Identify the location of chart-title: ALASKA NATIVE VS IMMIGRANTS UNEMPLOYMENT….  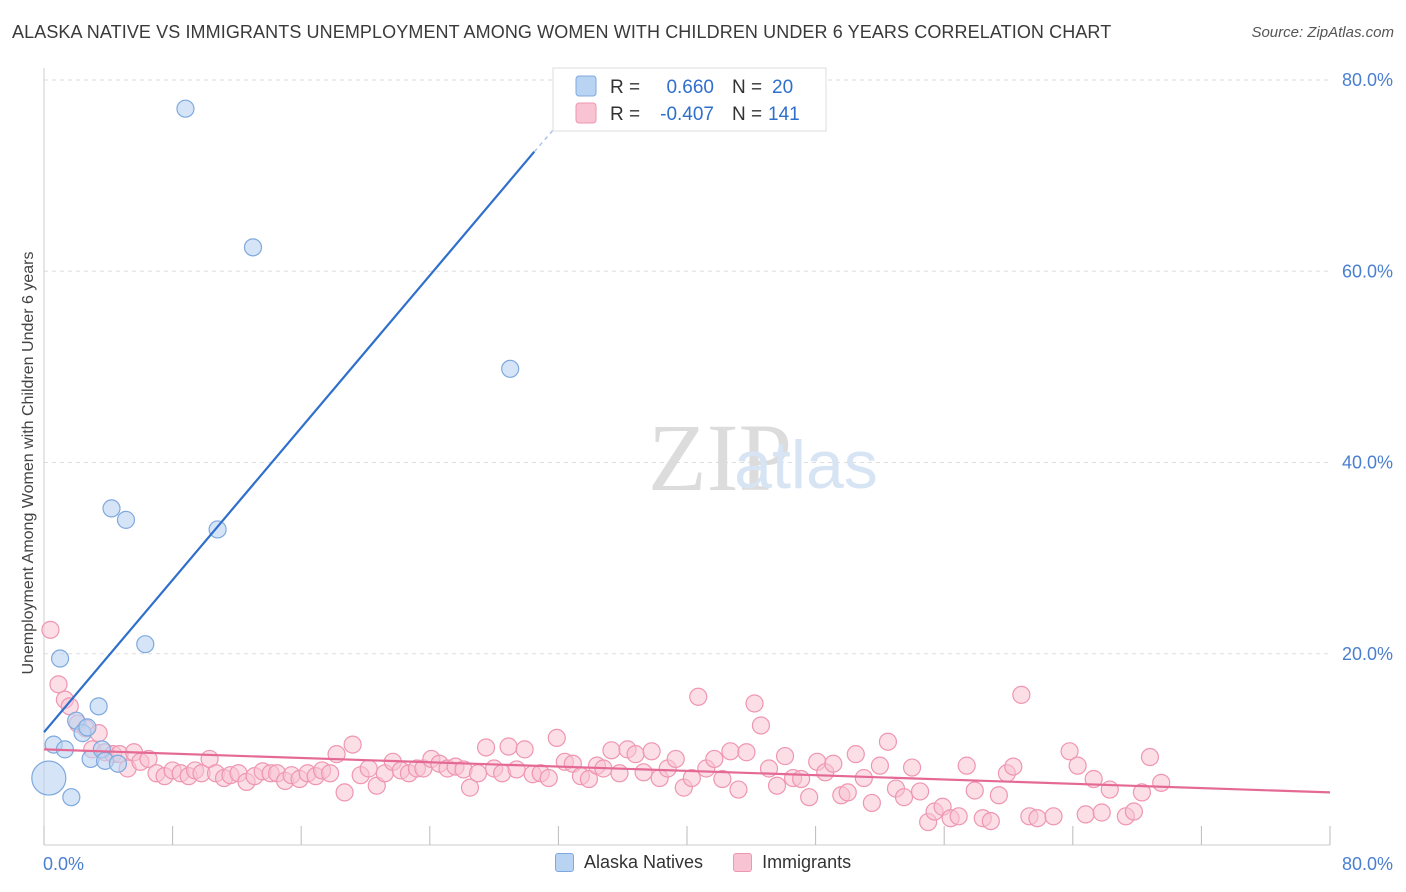
(562, 32).